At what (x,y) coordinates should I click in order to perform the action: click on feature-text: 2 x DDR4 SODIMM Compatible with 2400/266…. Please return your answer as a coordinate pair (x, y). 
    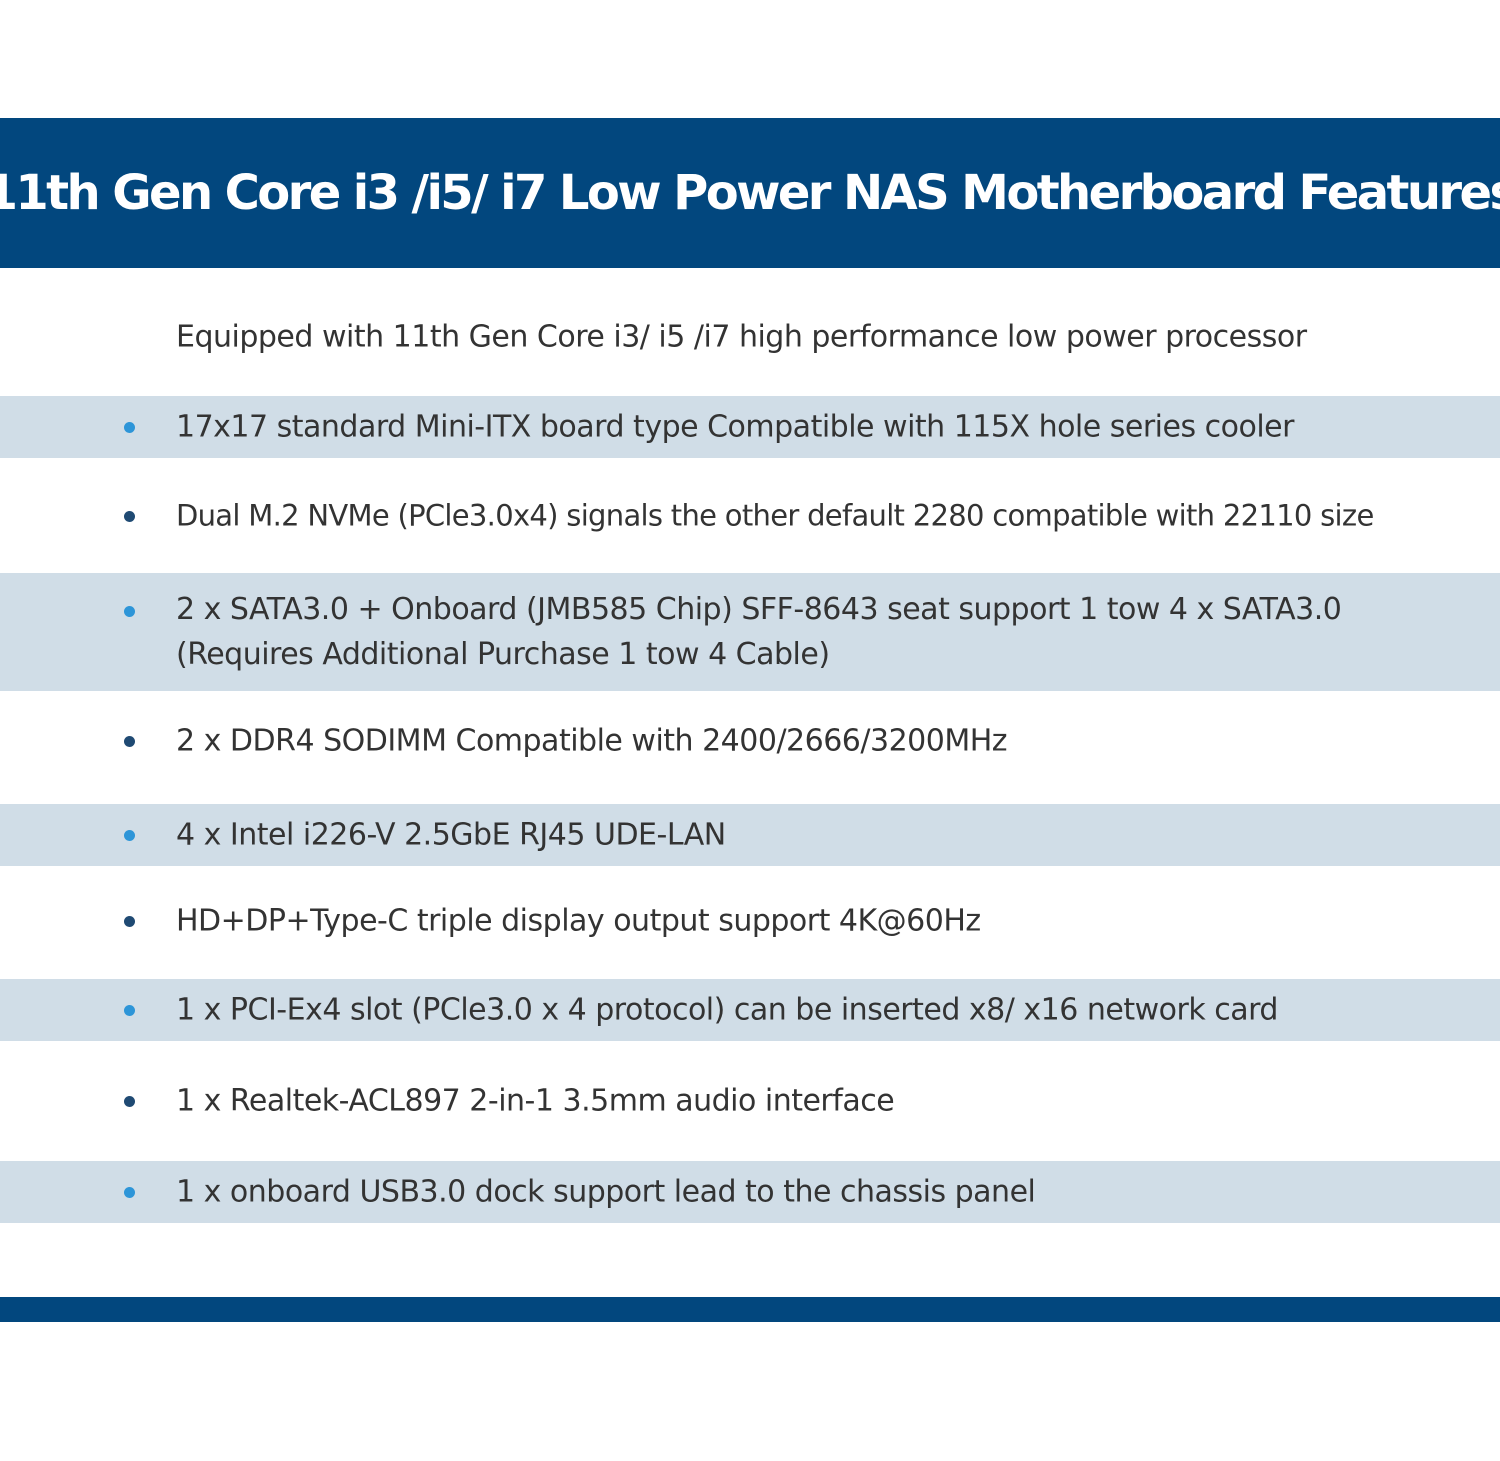
    Looking at the image, I should click on (592, 741).